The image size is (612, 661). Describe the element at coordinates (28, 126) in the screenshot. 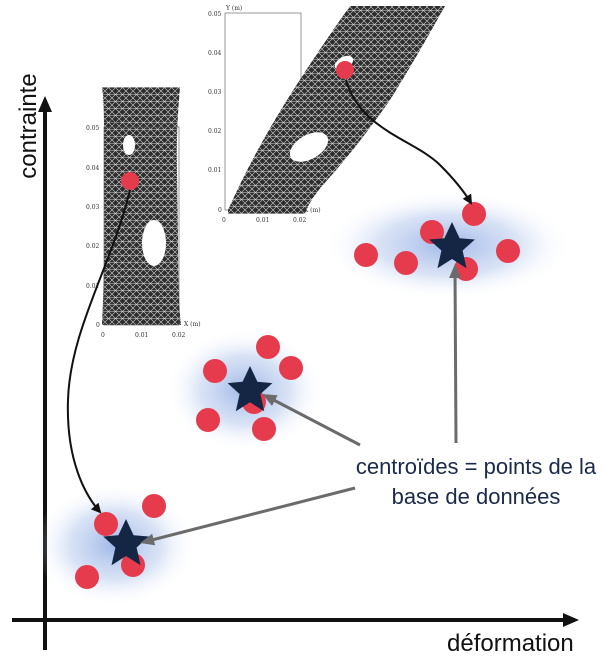

I see `y-axis-label: contrainte` at that location.